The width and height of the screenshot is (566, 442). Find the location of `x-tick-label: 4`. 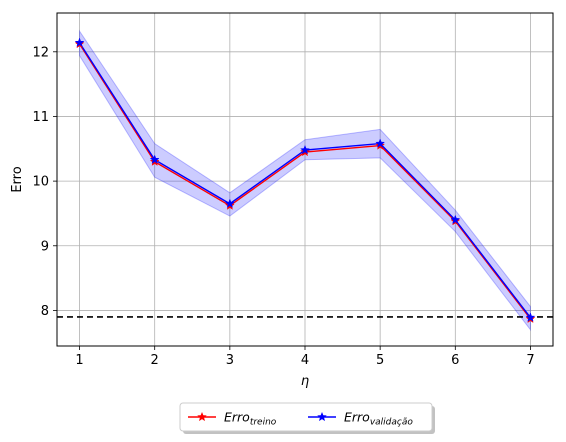

x-tick-label: 4 is located at coordinates (305, 360).